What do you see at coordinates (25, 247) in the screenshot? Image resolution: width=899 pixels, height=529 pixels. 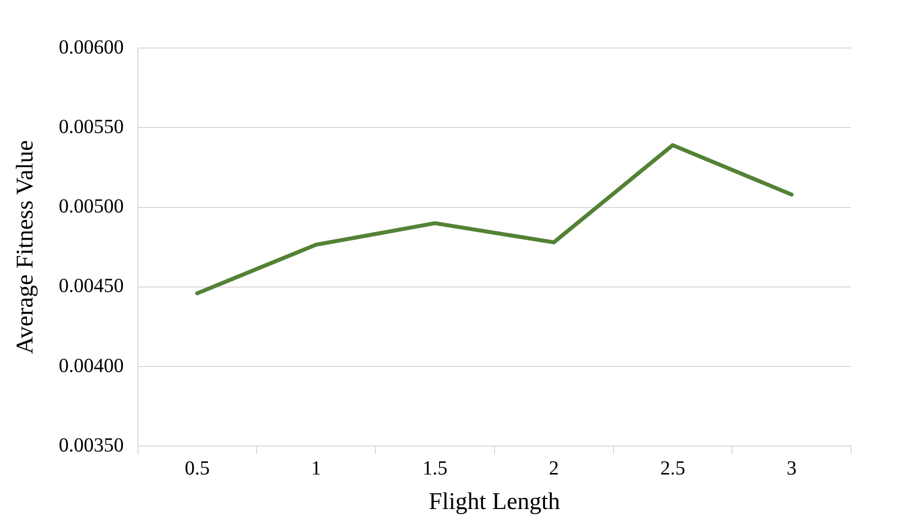 I see `y-axis-title: Average Fitness Value` at bounding box center [25, 247].